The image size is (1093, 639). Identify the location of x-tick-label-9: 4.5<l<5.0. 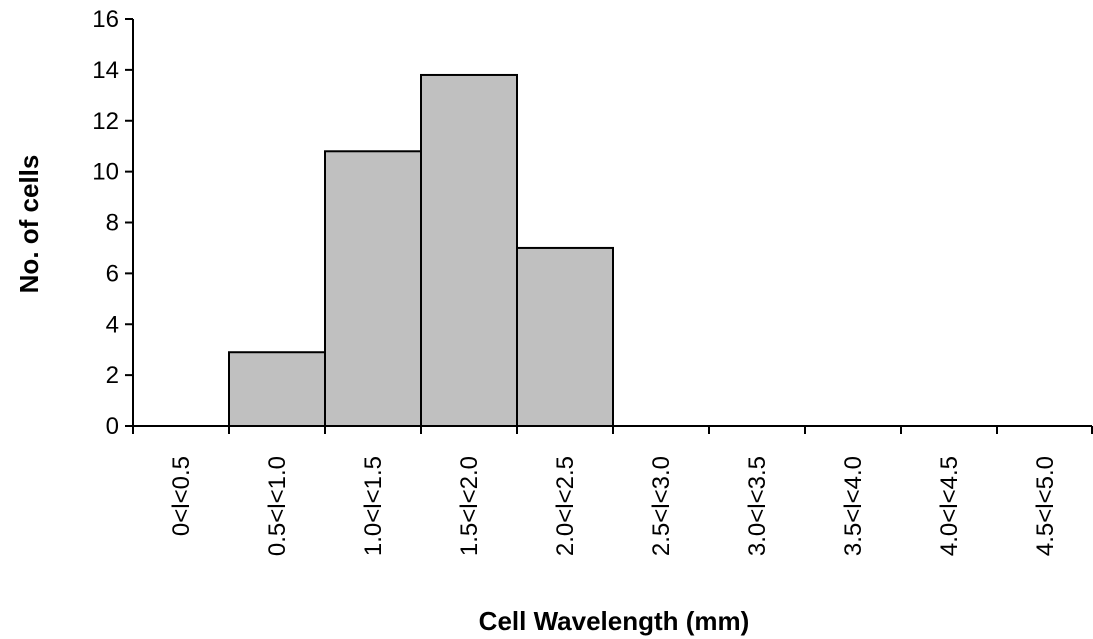
(1045, 506).